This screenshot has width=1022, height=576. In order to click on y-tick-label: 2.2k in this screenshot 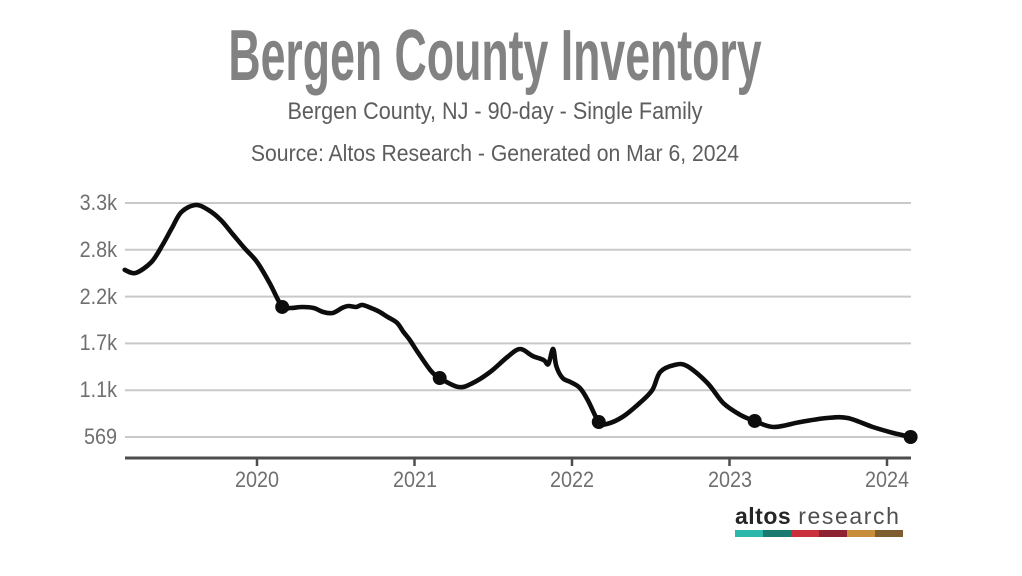, I will do `click(98, 296)`.